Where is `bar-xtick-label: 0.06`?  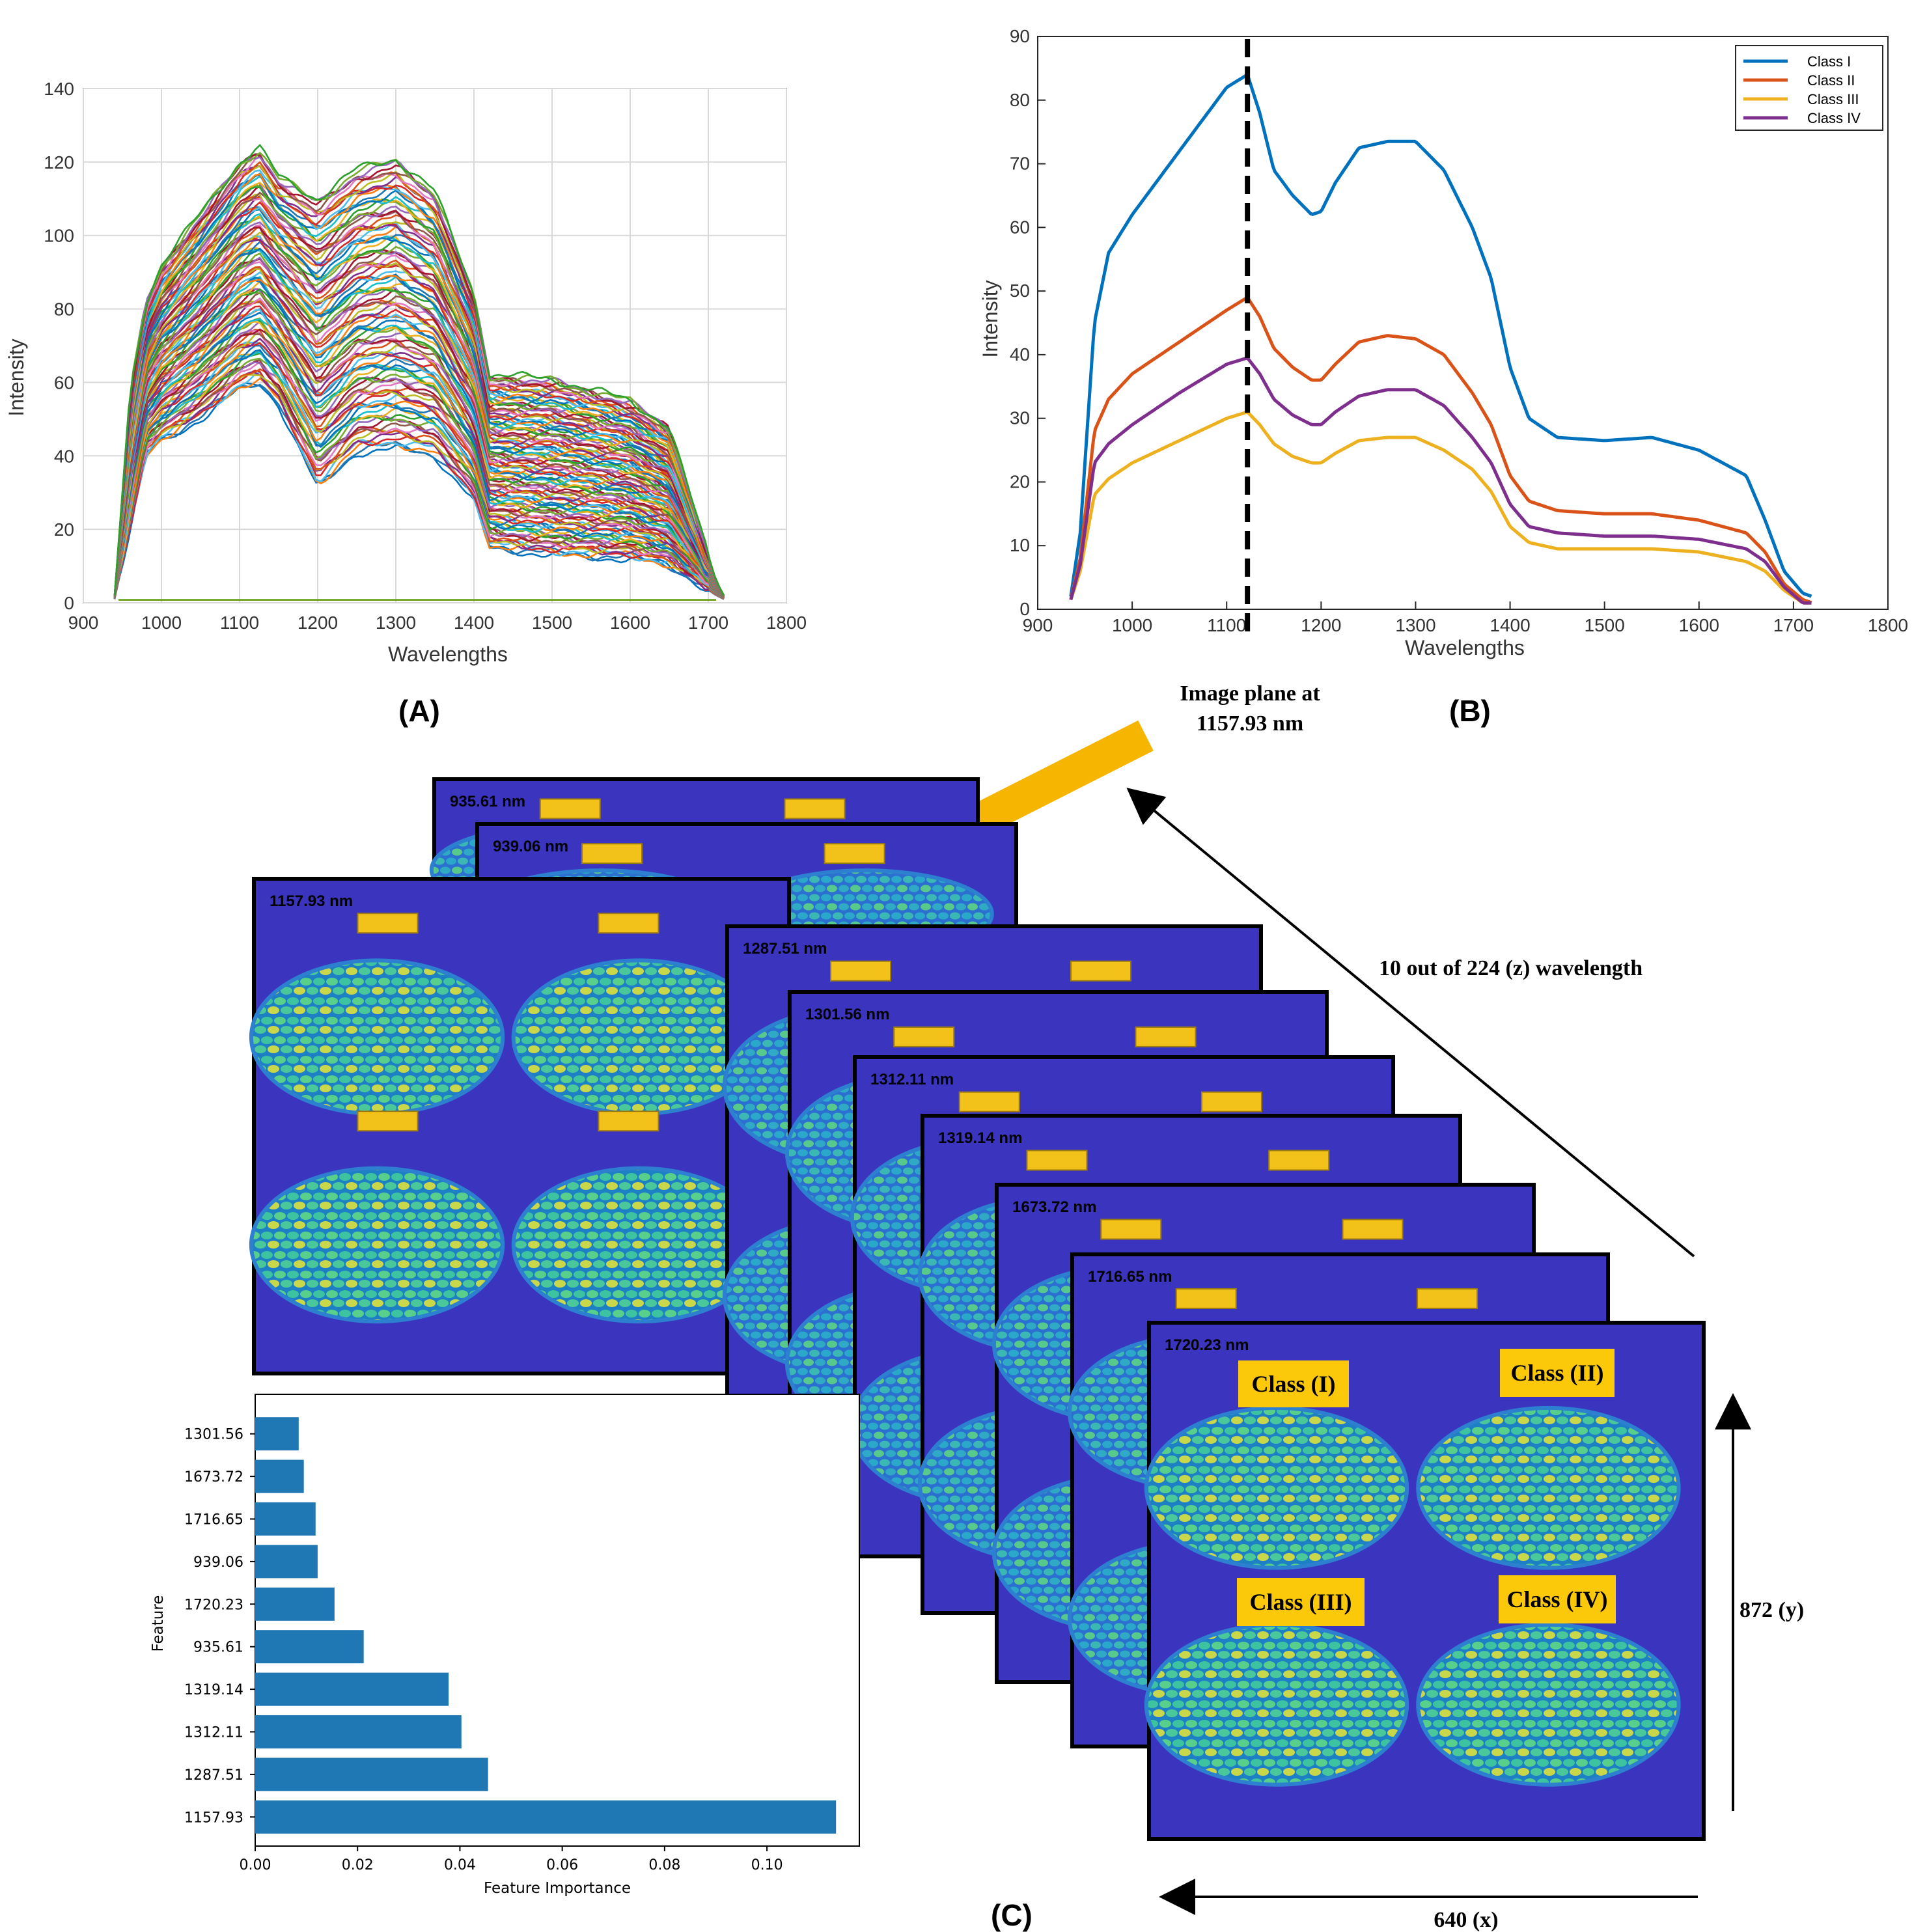 bar-xtick-label: 0.06 is located at coordinates (562, 1865).